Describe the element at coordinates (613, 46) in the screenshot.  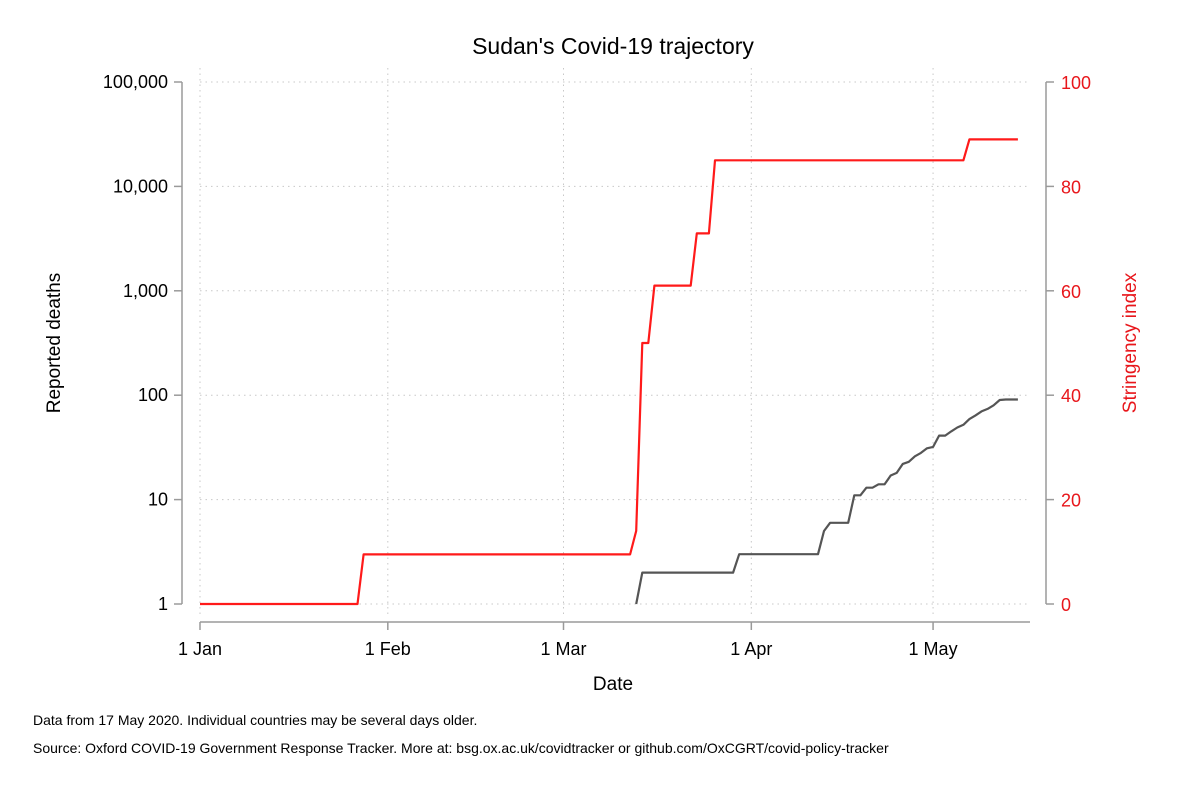
I see `chart-title: Sudan's Covid-19 trajectory` at that location.